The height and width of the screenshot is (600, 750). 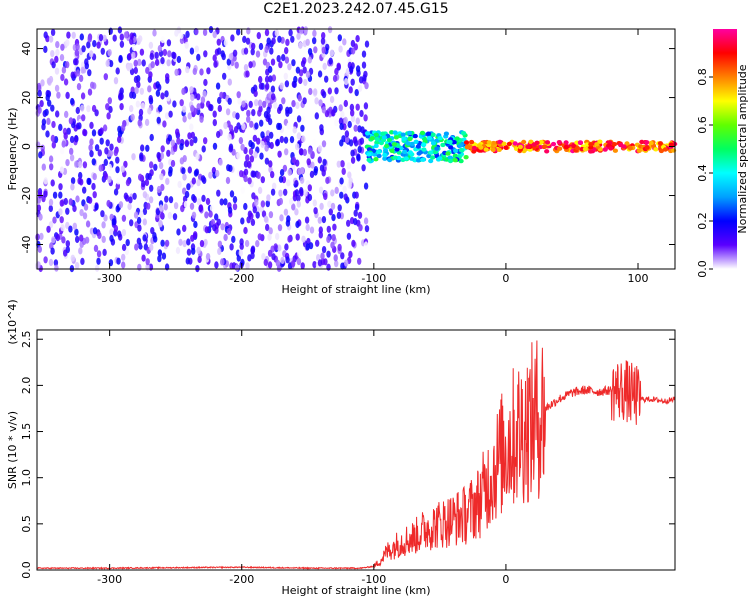 What do you see at coordinates (26, 245) in the screenshot?
I see `y-tick-label: -40` at bounding box center [26, 245].